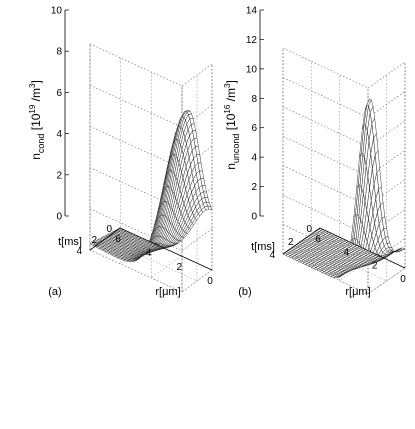 Image resolution: width=415 pixels, height=429 pixels. What do you see at coordinates (236, 149) in the screenshot?
I see `z-label-part: uncond` at bounding box center [236, 149].